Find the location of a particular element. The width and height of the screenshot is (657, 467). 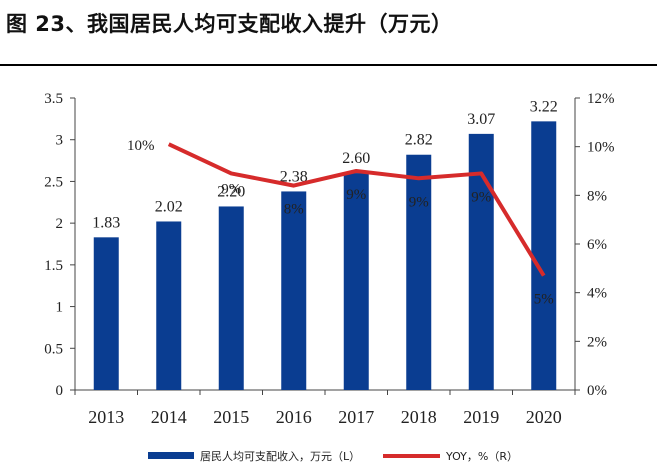

y-right-tick-label: 2% is located at coordinates (597, 342).